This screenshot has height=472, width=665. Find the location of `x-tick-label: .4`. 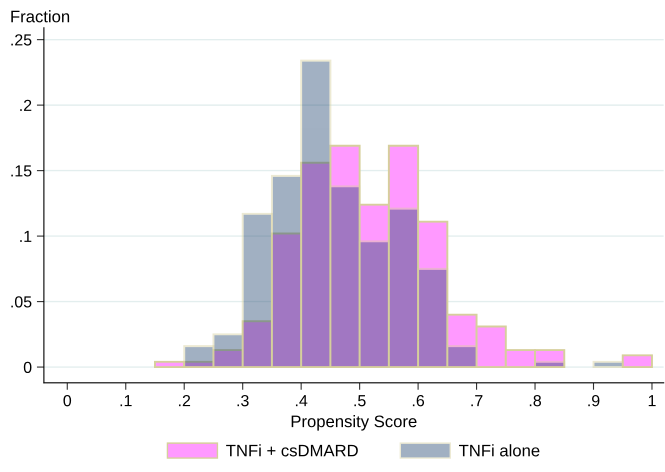

x-tick-label: .4 is located at coordinates (302, 400).